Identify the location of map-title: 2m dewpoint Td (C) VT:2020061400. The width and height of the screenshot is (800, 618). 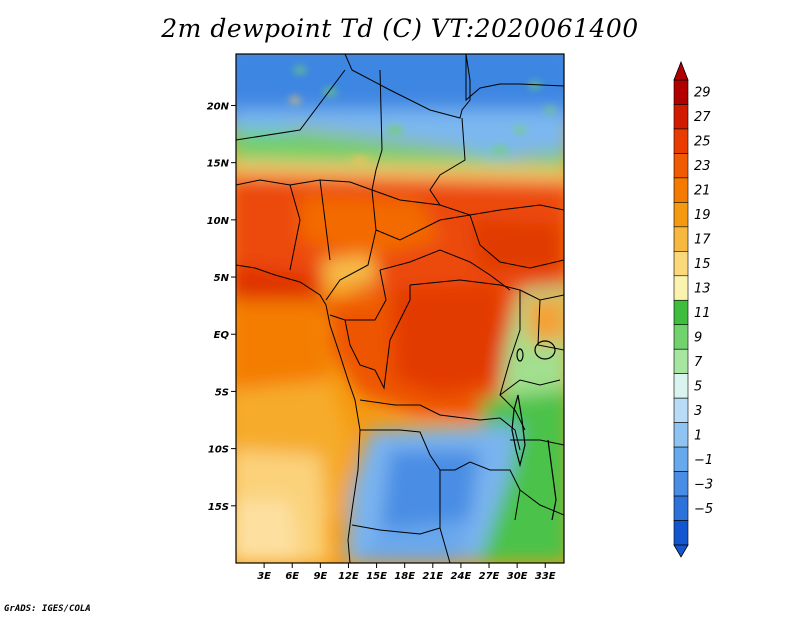
(400, 28).